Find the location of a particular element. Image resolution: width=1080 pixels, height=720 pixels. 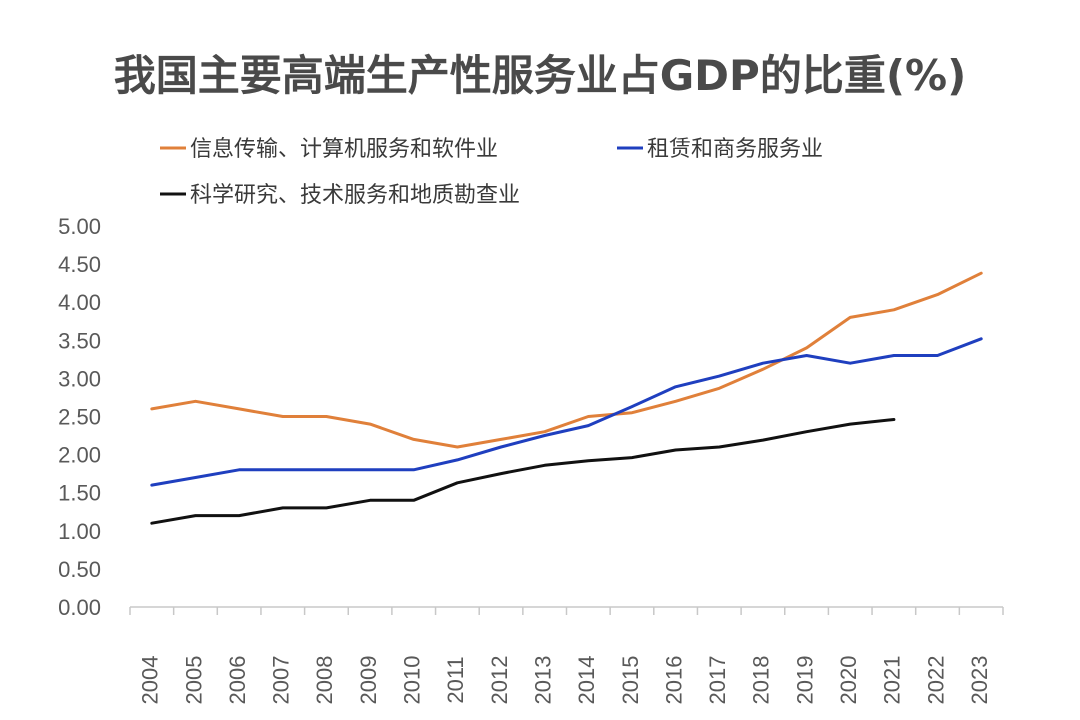

x-tick-label: 2011 is located at coordinates (455, 679).